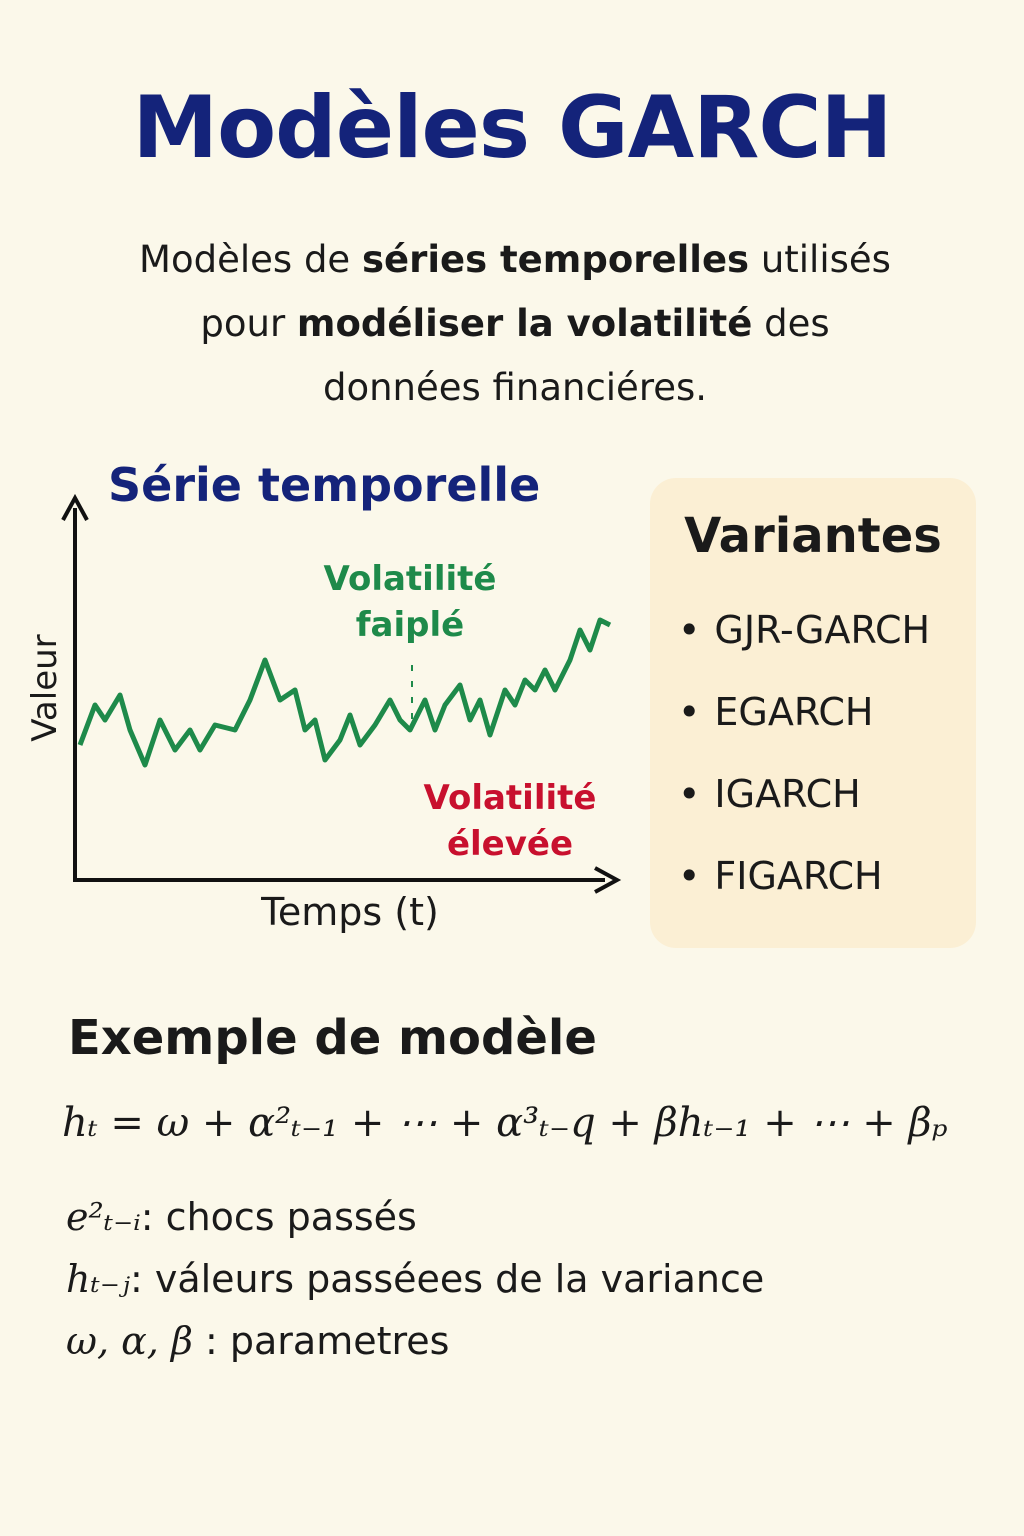 The width and height of the screenshot is (1024, 1536). What do you see at coordinates (103, 1217) in the screenshot?
I see `definition-symbol: e²ₜ₋ᵢ` at bounding box center [103, 1217].